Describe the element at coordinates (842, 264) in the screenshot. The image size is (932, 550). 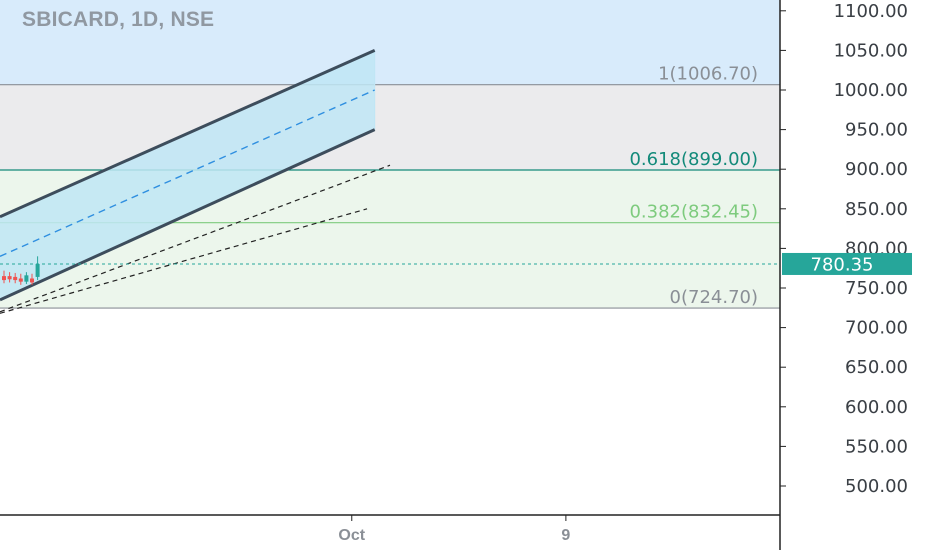
I see `last-price-label: 780.35` at that location.